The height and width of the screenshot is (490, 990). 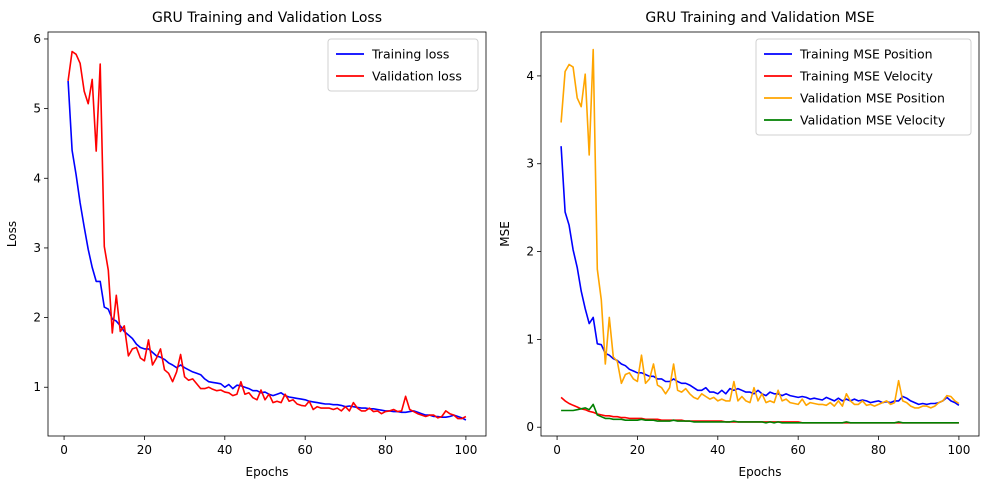 I want to click on loss-chart-ytick-label: 5, so click(x=37, y=109).